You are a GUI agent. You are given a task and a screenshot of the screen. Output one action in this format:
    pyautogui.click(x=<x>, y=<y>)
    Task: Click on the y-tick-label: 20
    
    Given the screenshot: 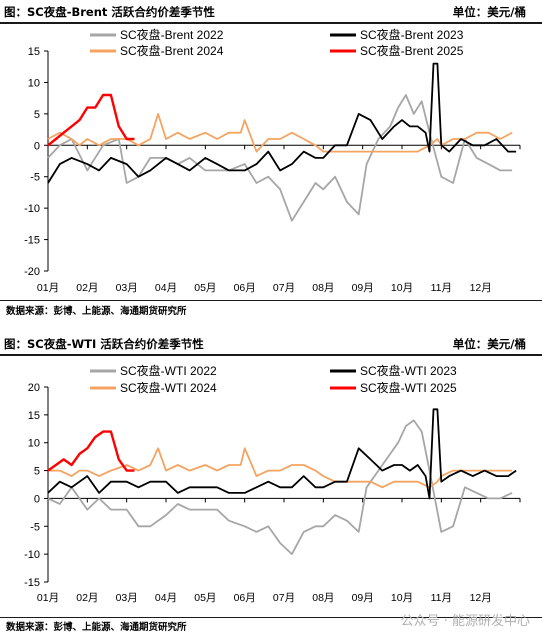 What is the action you would take?
    pyautogui.click(x=34, y=388)
    